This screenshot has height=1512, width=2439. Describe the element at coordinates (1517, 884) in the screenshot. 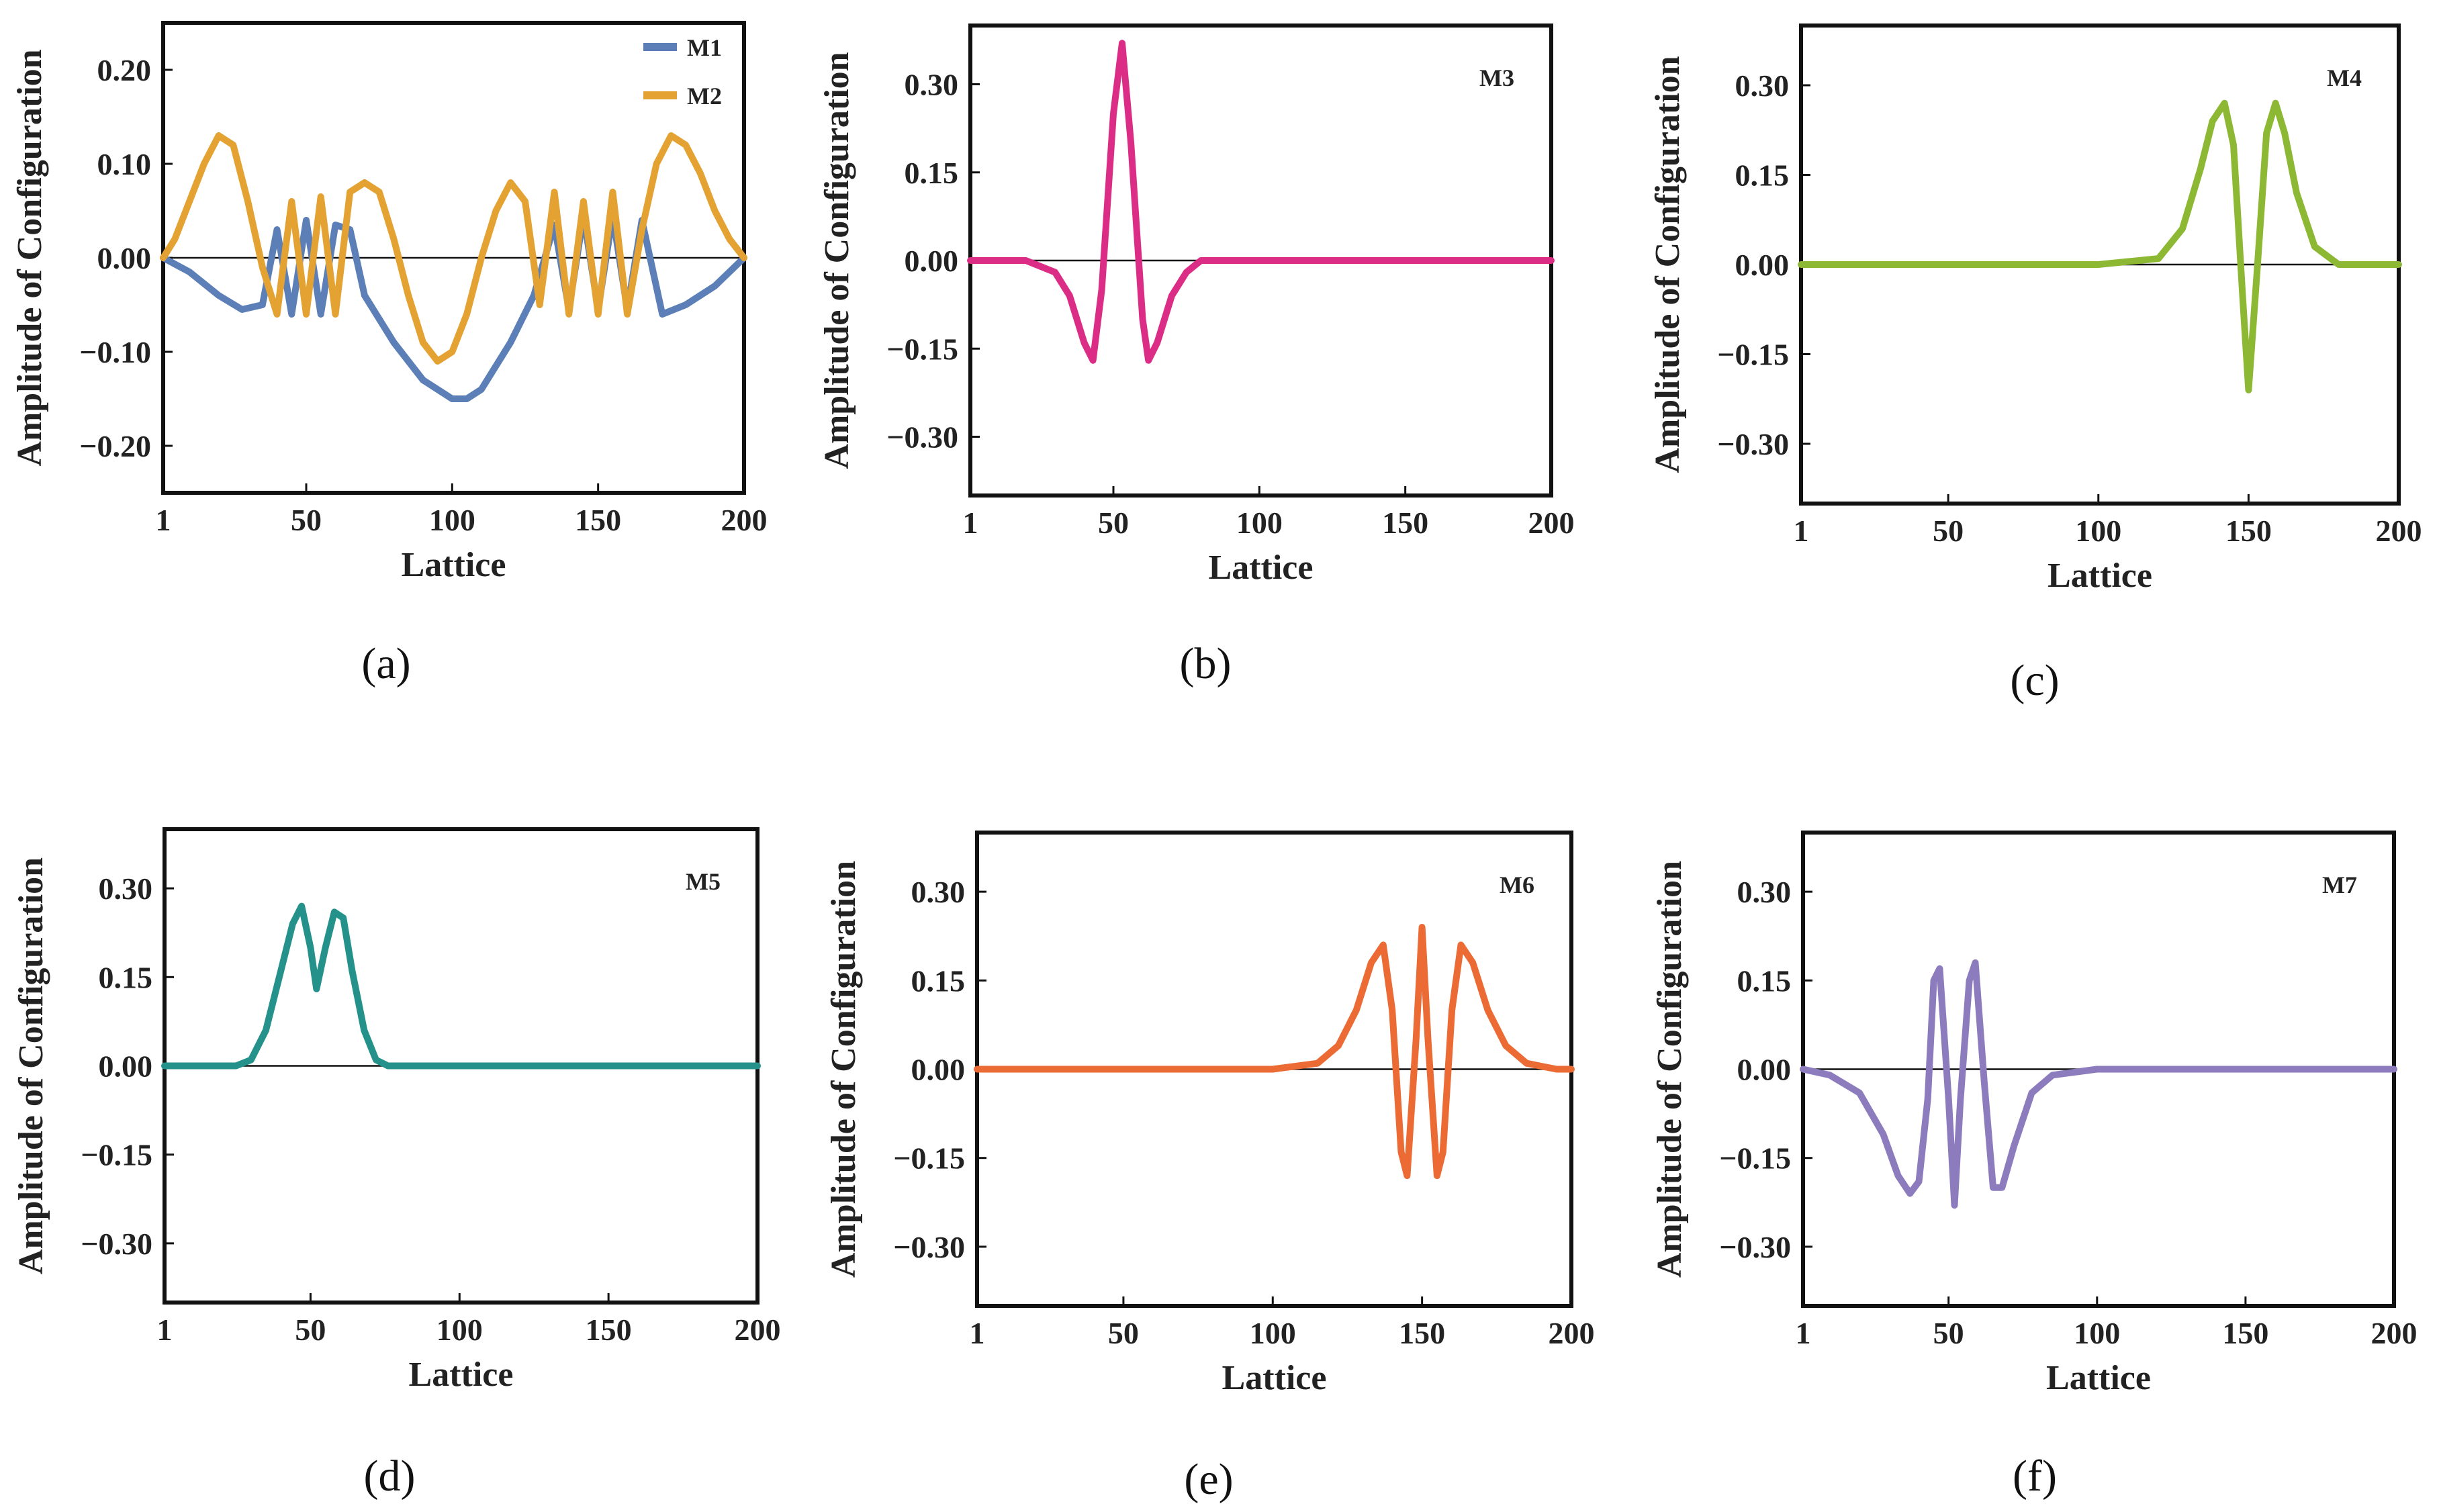

I see `series-label: M6` at that location.